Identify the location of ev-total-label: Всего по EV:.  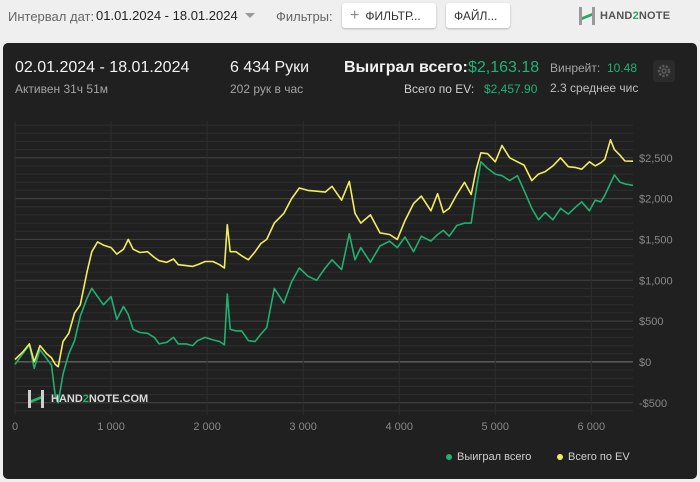
(439, 89).